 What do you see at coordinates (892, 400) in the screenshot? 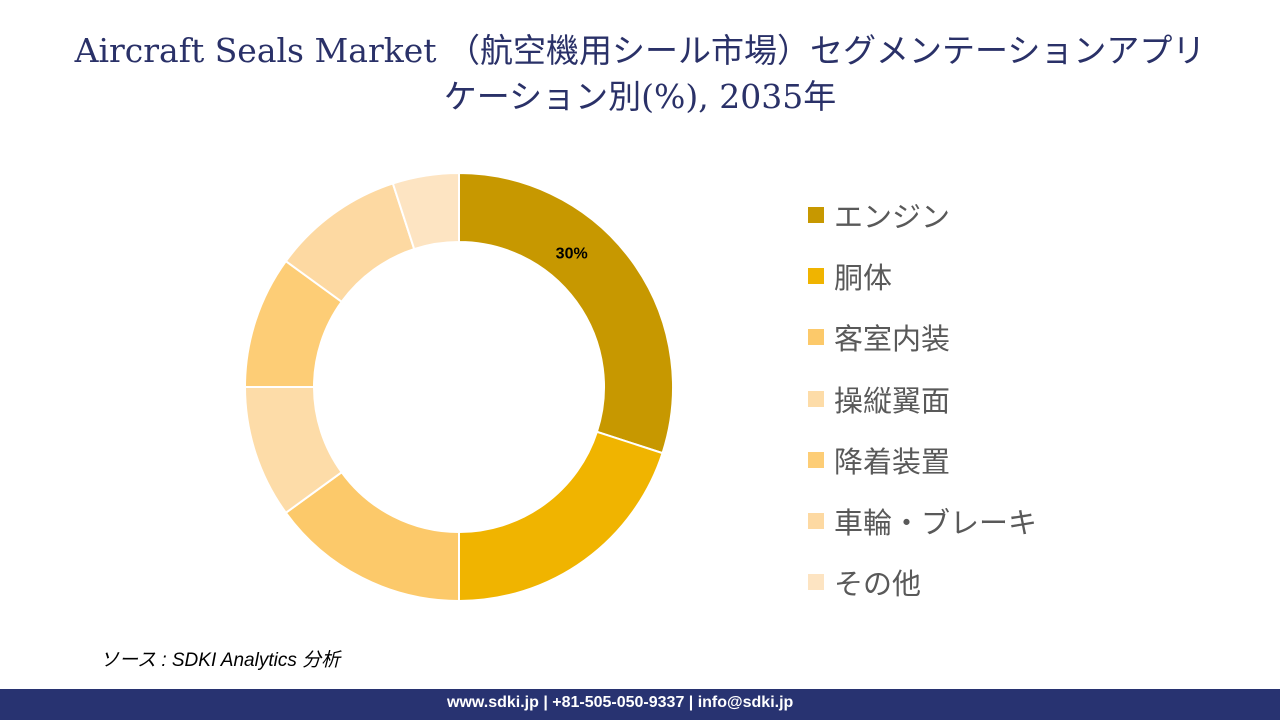
I see `legend-label: 操縦翼面` at bounding box center [892, 400].